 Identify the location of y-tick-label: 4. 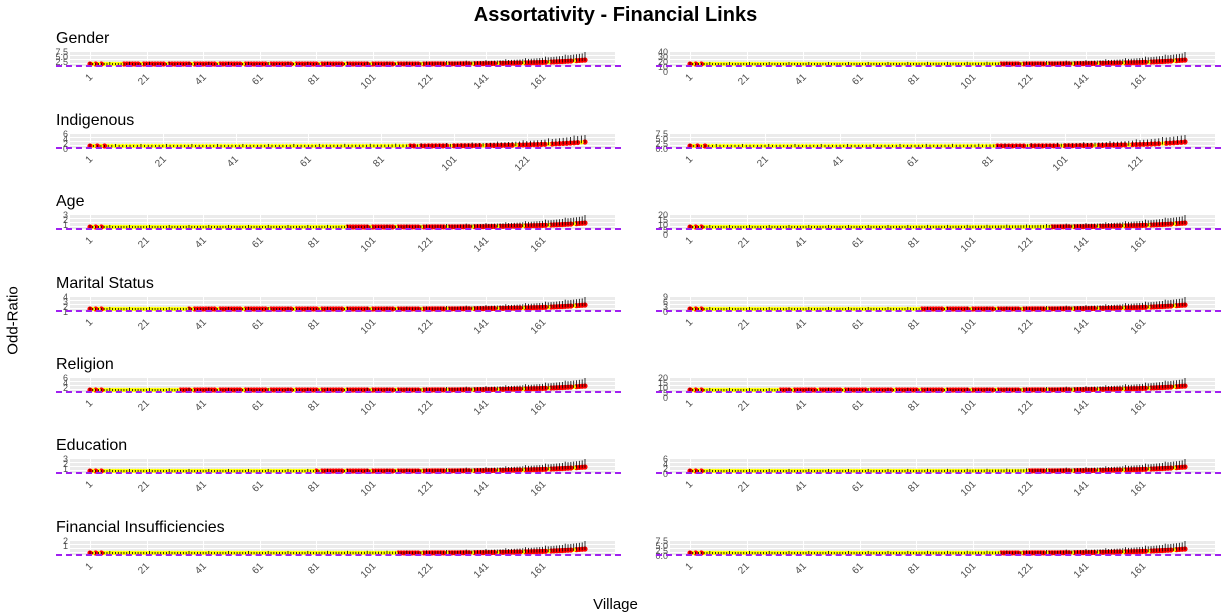
(65, 297).